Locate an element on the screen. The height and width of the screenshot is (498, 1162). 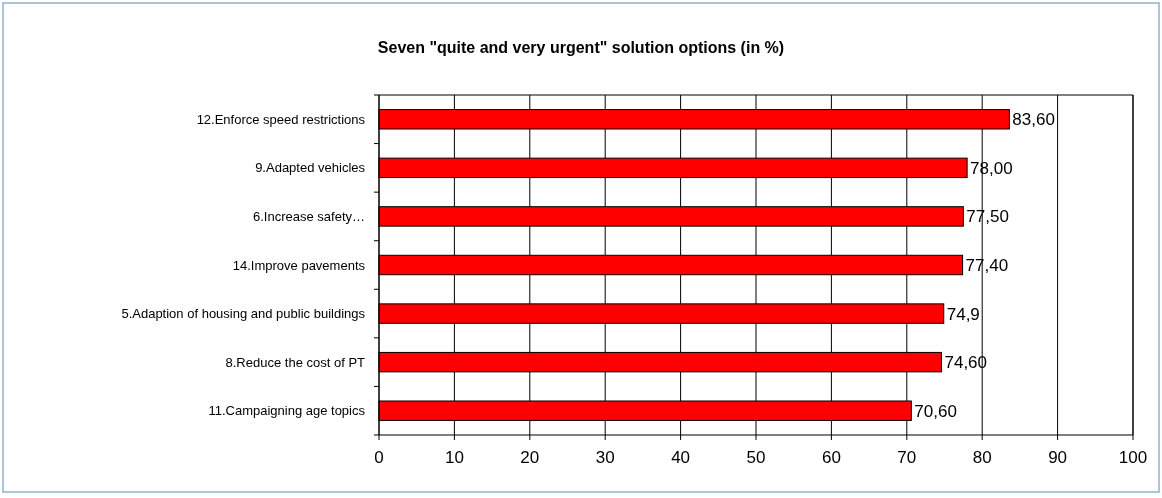
x-tick-label: 50 is located at coordinates (756, 457).